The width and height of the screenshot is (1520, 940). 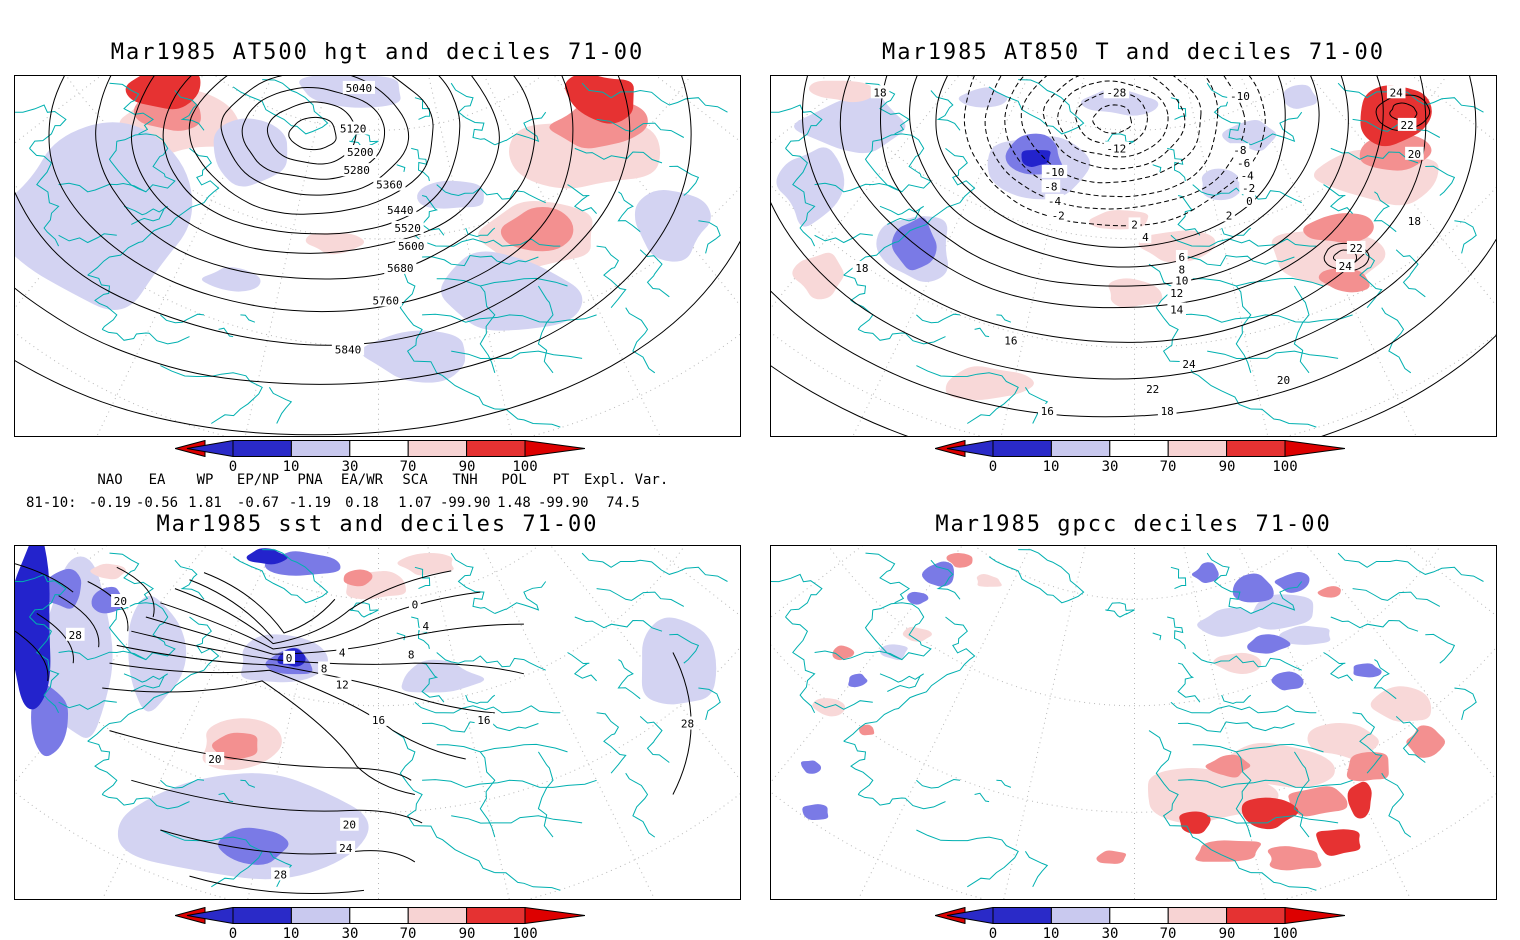 I want to click on index-value: -99.90, so click(x=563, y=503).